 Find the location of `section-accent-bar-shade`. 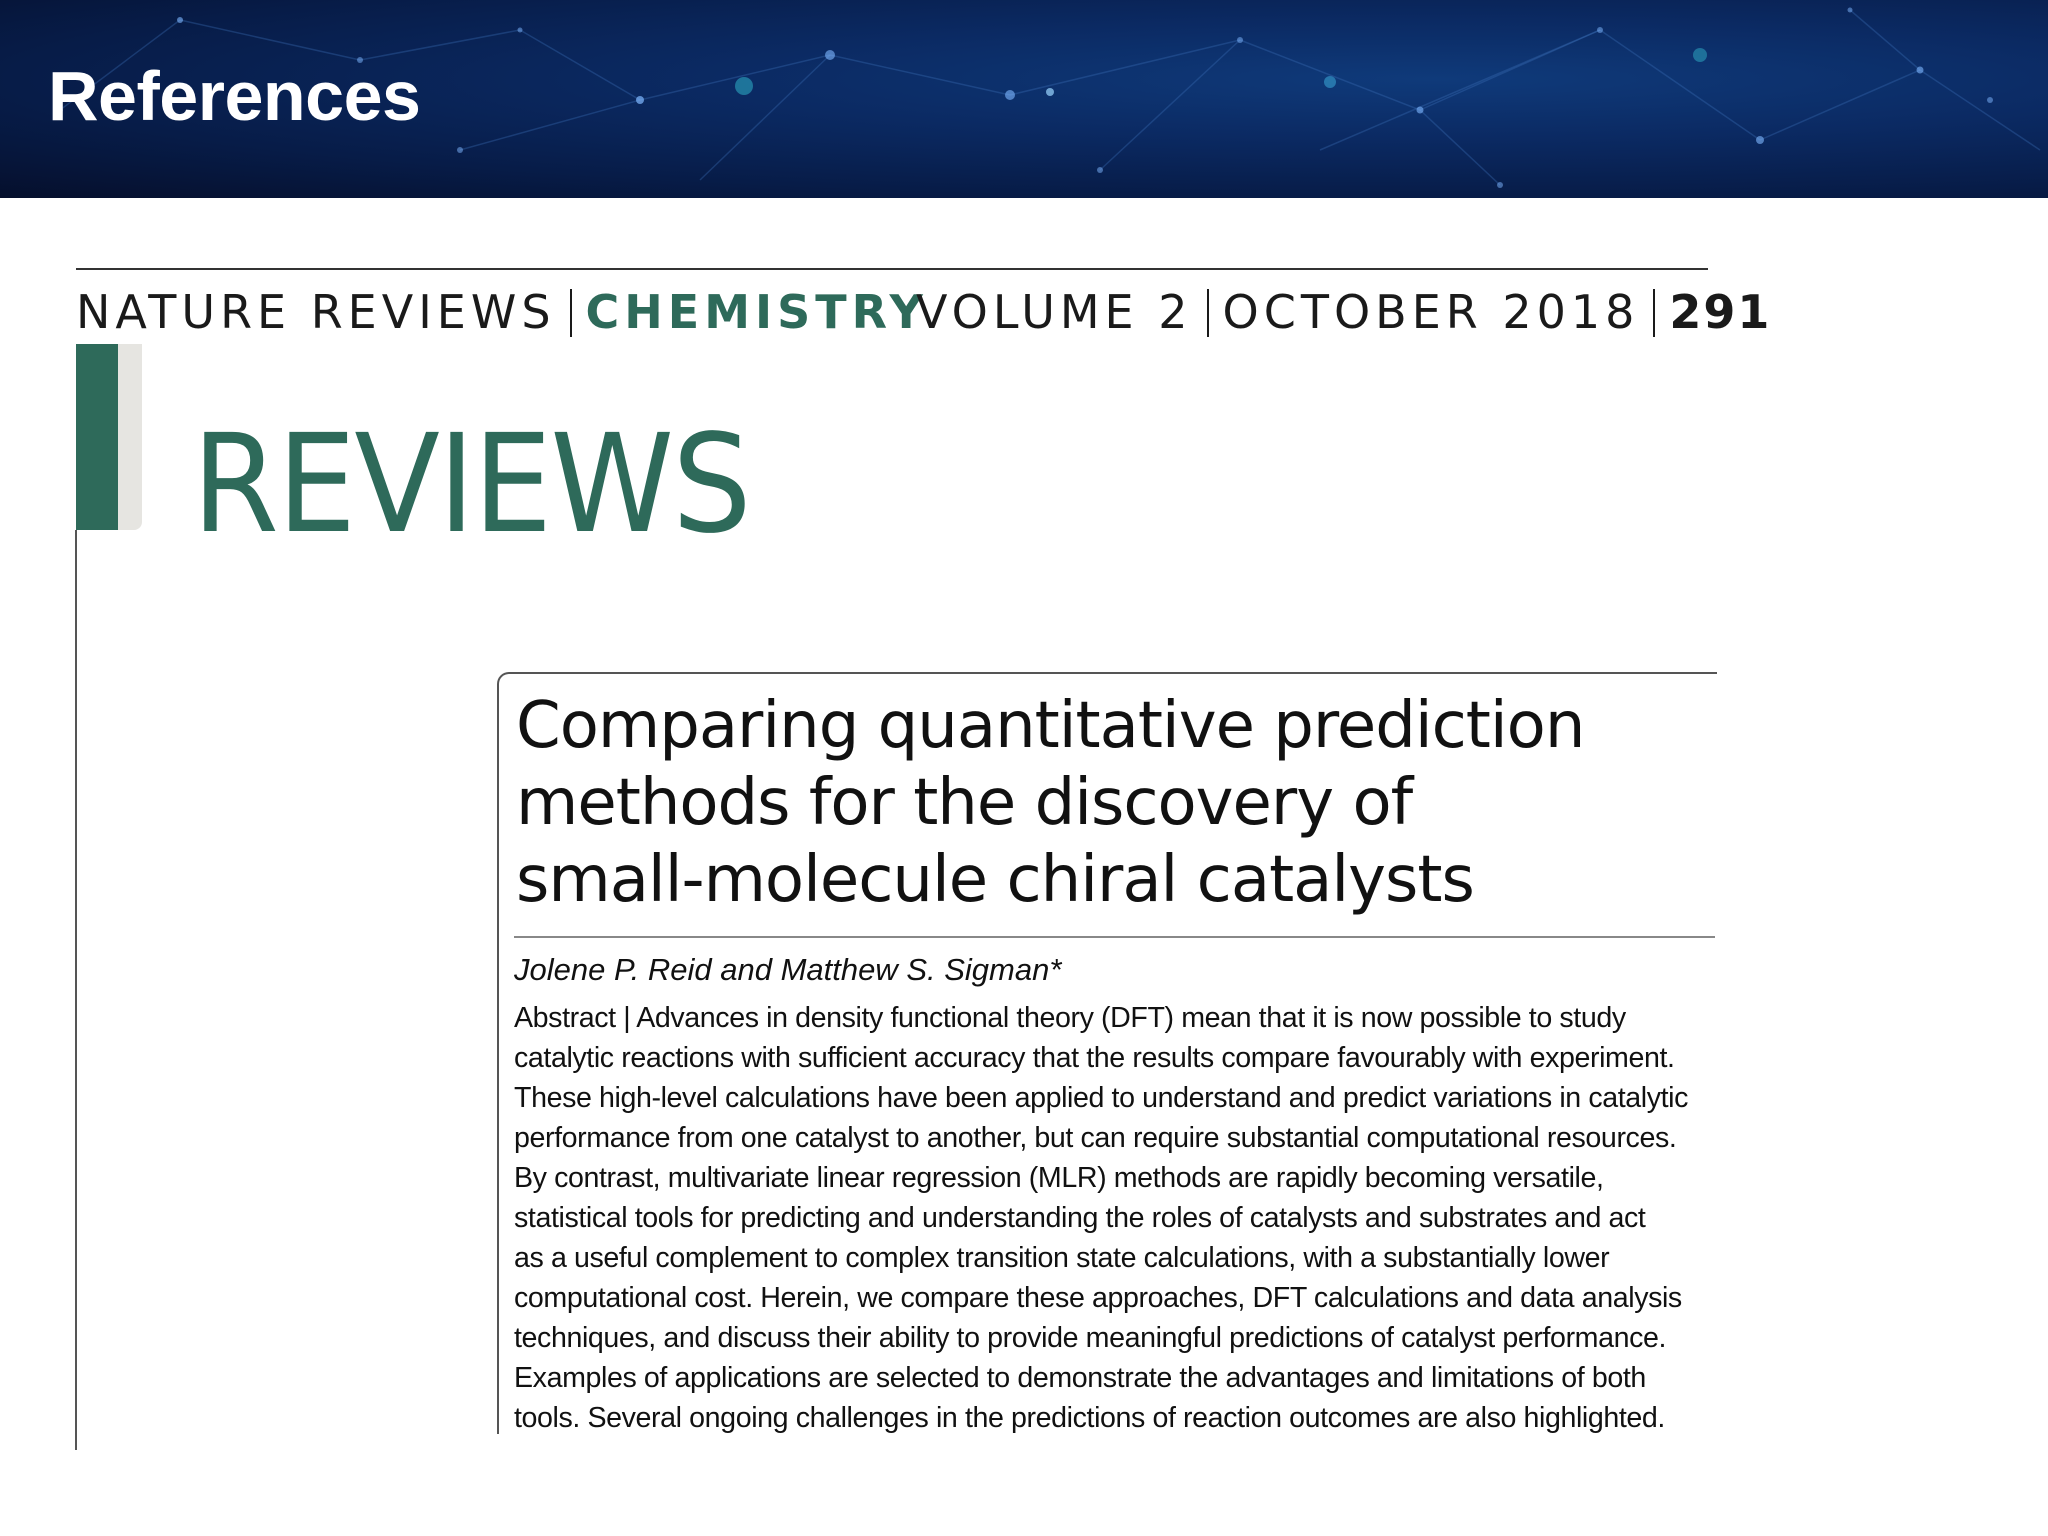

section-accent-bar-shade is located at coordinates (130, 437).